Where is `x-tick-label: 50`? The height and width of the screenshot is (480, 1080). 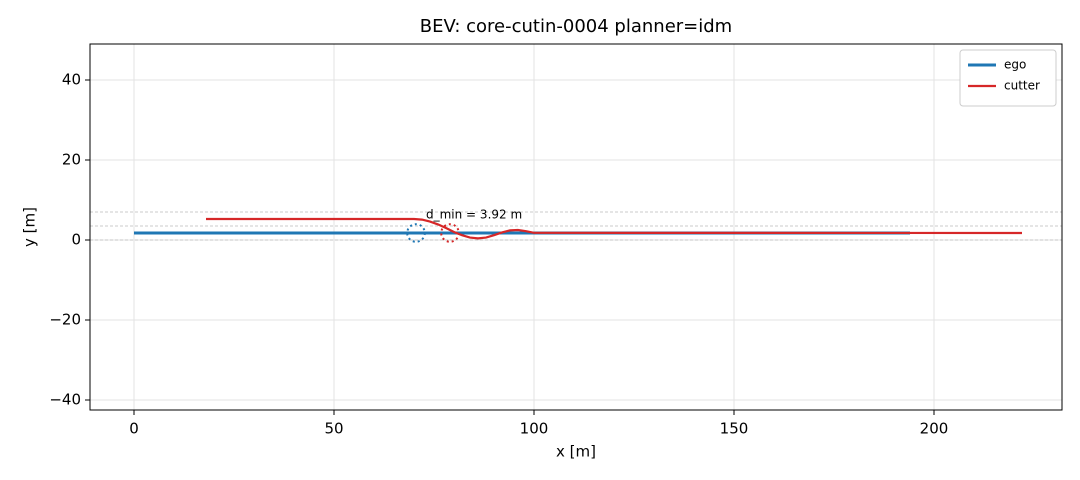
x-tick-label: 50 is located at coordinates (333, 429).